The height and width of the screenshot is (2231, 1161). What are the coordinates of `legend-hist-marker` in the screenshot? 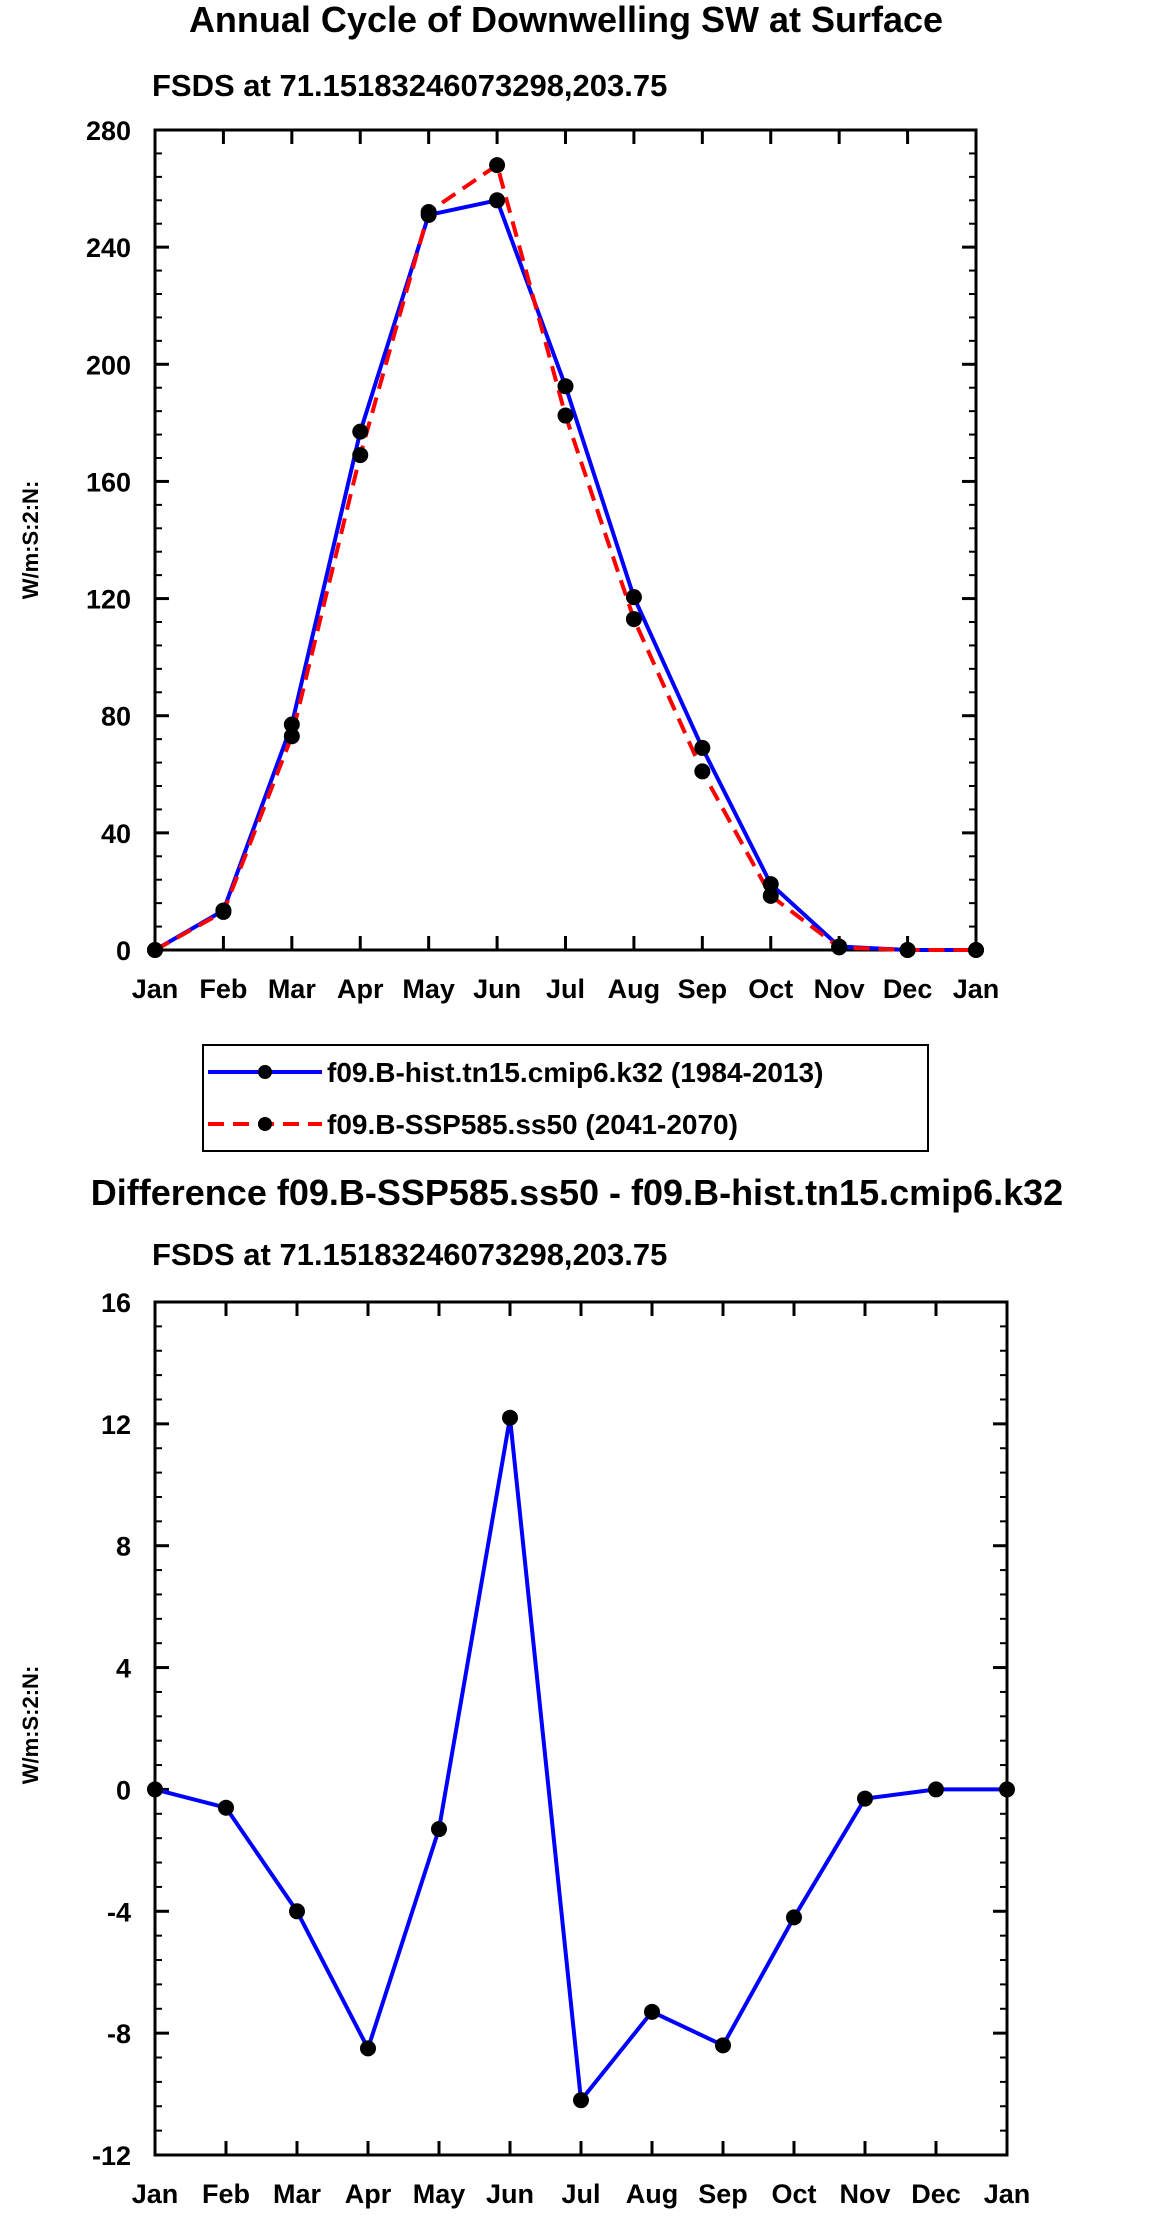 It's located at (265, 1072).